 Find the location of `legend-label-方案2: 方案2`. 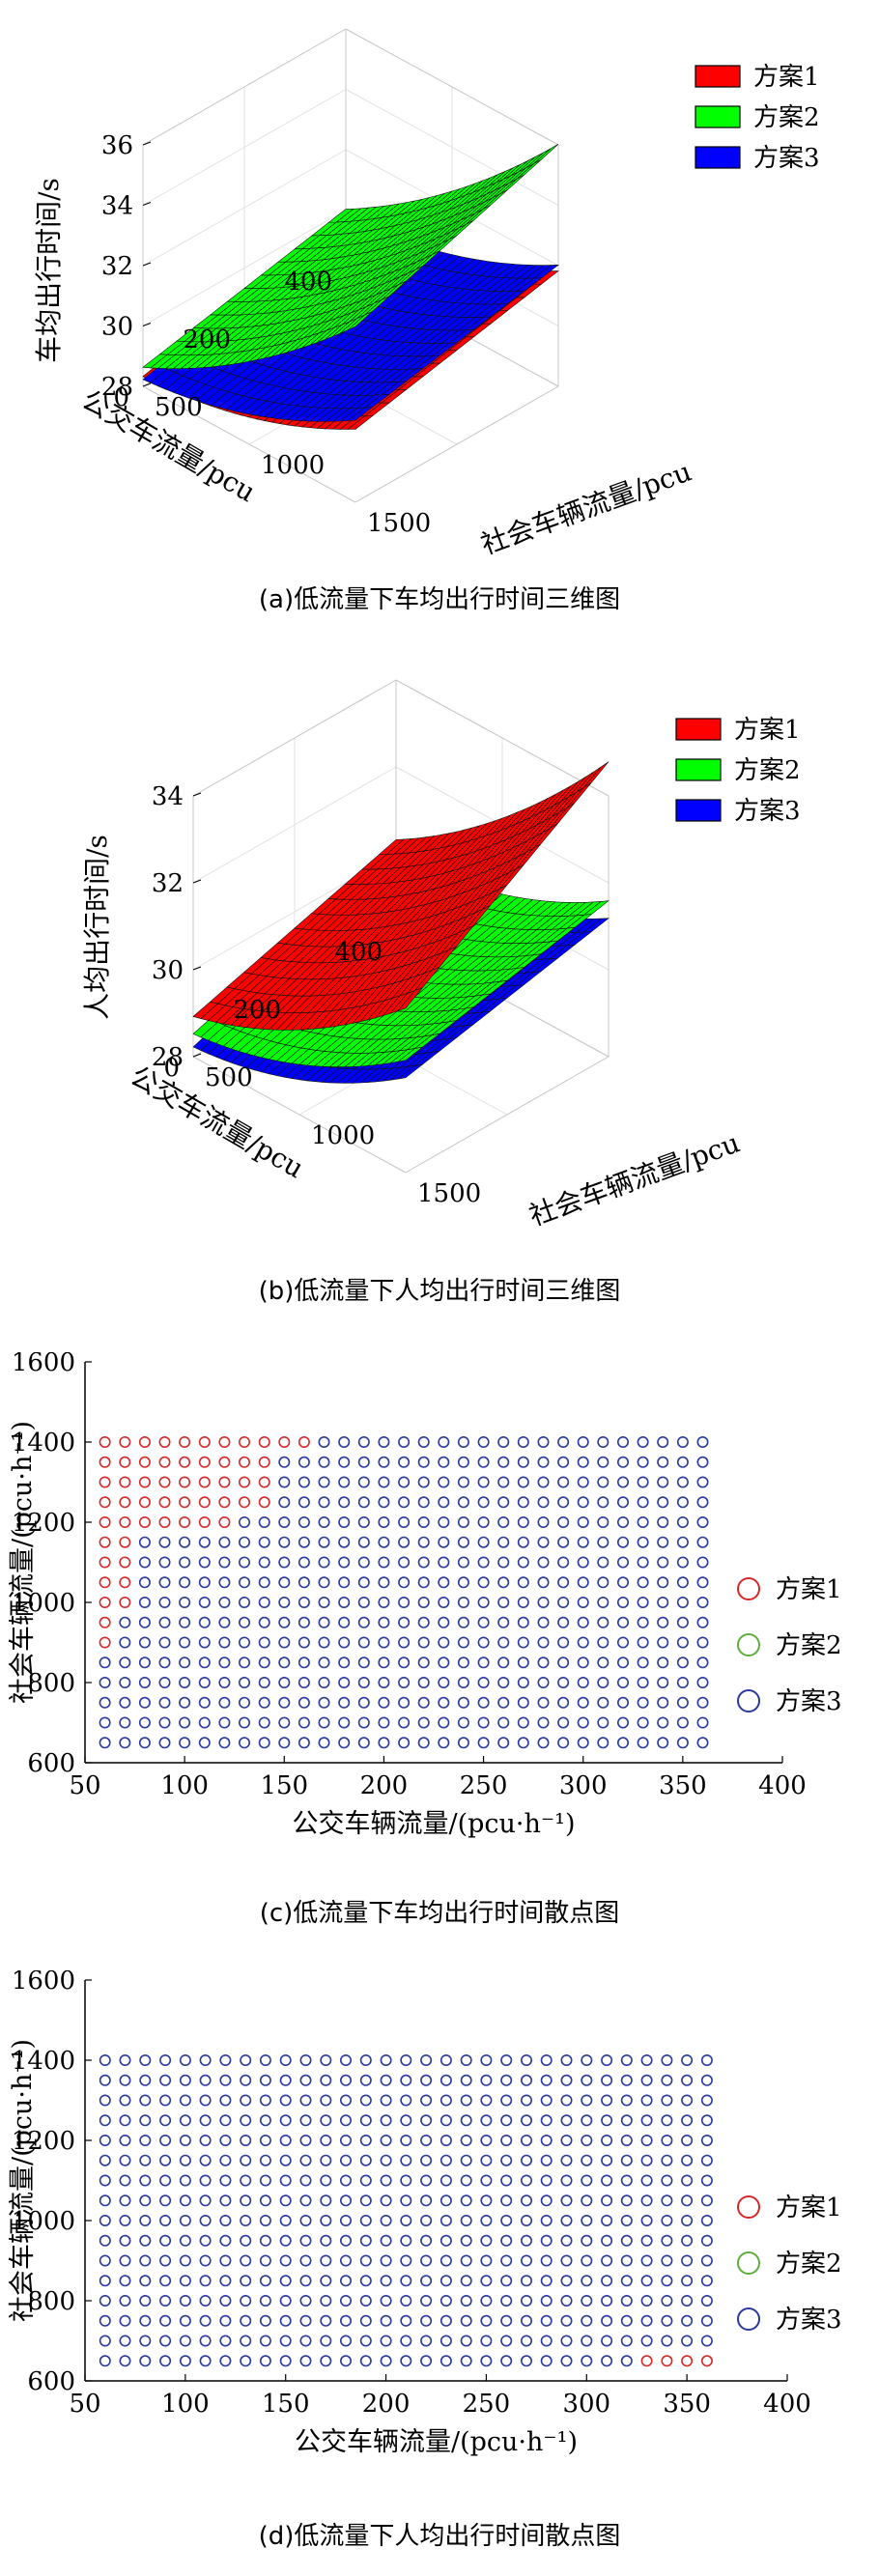

legend-label-方案2: 方案2 is located at coordinates (809, 2264).